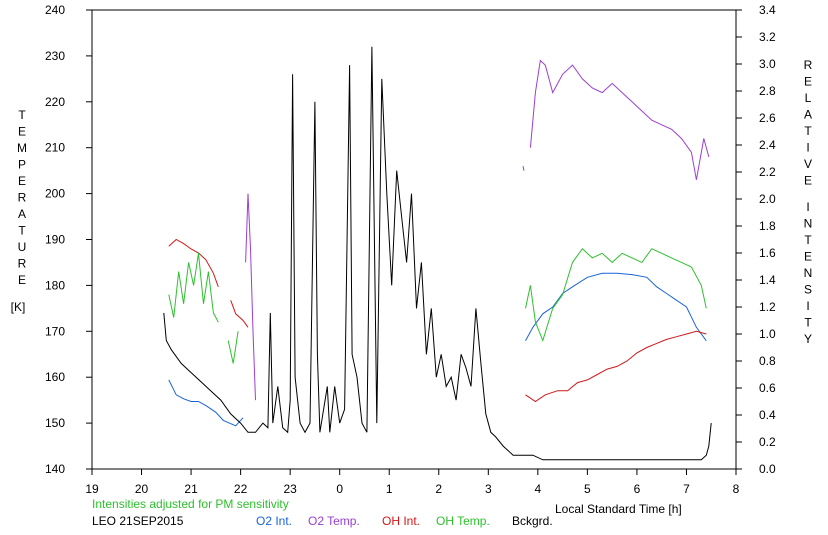 This screenshot has width=828, height=535. What do you see at coordinates (767, 253) in the screenshot?
I see `right-tick-label: 1.6` at bounding box center [767, 253].